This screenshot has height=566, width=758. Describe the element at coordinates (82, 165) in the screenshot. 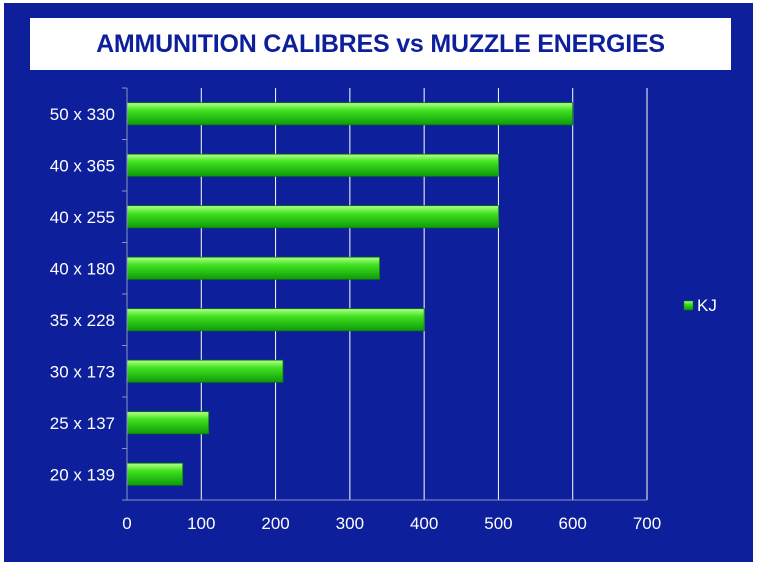

I see `y-category-label: 40 x 365` at that location.